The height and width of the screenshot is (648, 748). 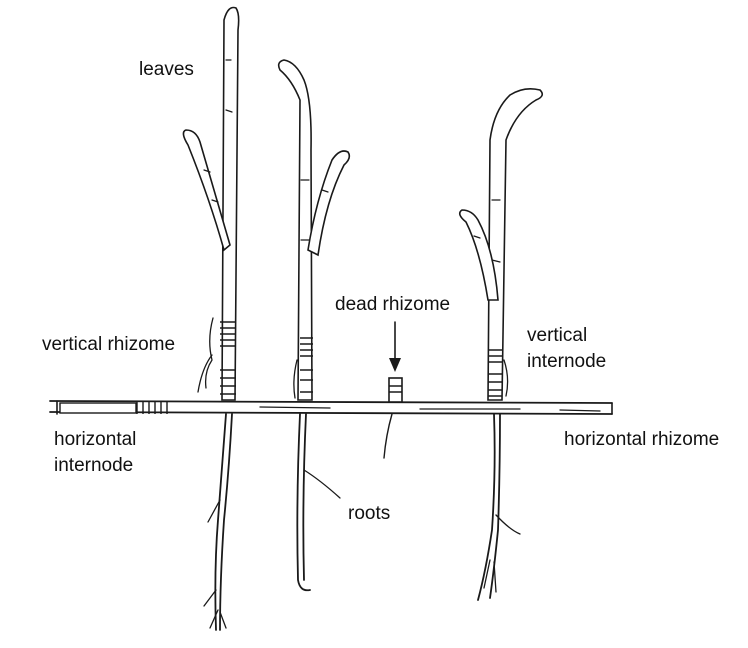 What do you see at coordinates (642, 439) in the screenshot?
I see `label-horizontal-rhizome: horizontal rhizome` at bounding box center [642, 439].